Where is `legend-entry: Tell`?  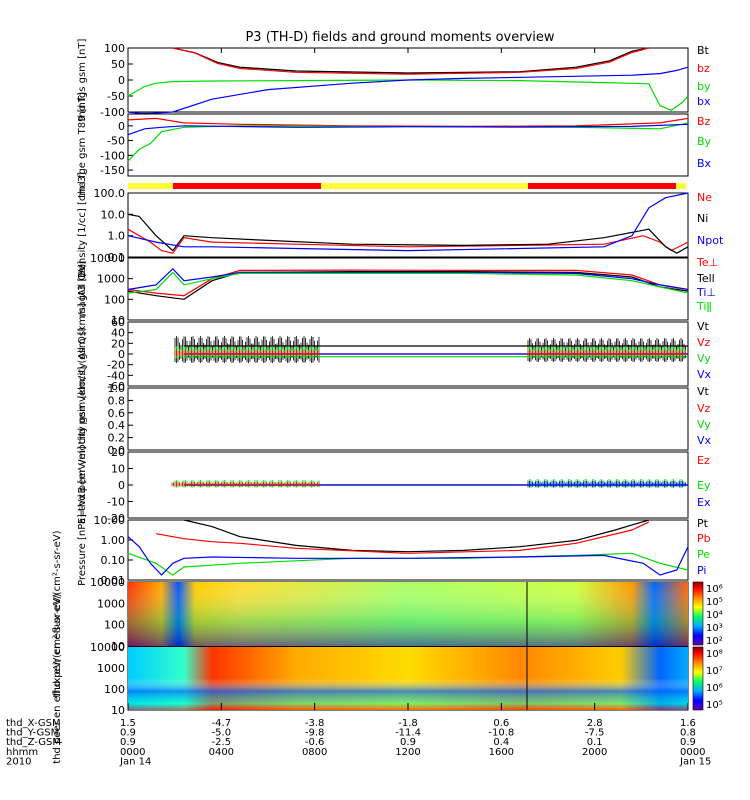 legend-entry: Tell is located at coordinates (705, 278).